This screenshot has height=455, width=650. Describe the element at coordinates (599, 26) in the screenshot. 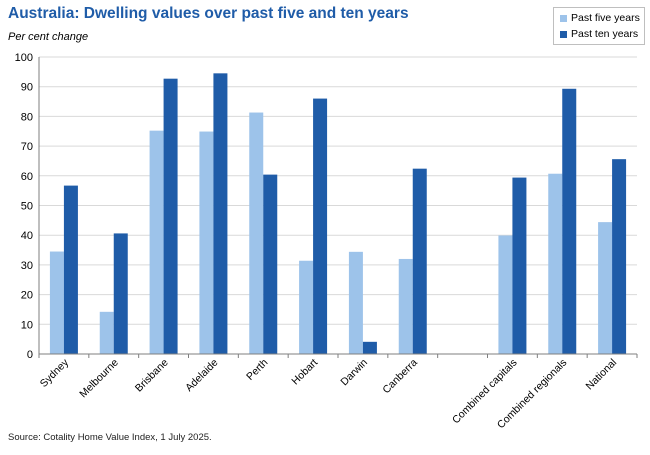

I see `chart-legend: Past five years Past ten years` at that location.